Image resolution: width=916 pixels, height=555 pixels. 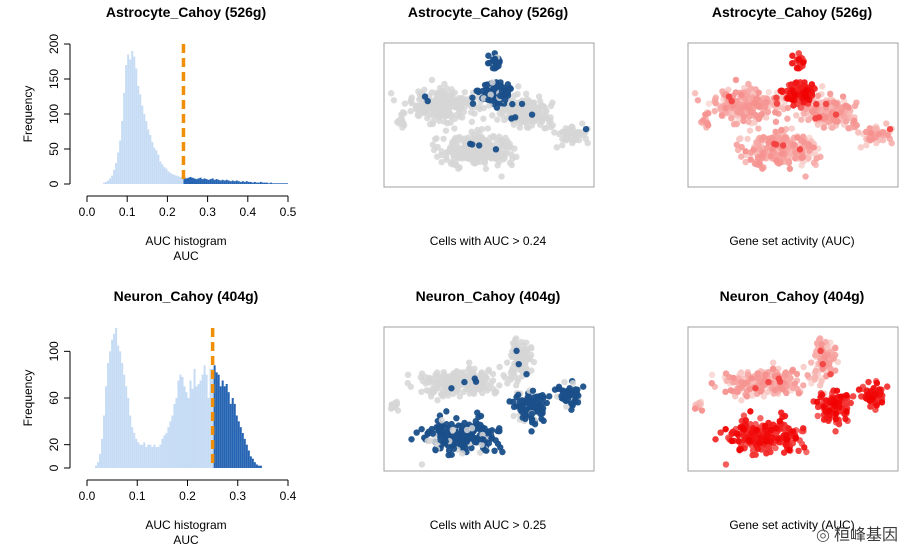 What do you see at coordinates (488, 12) in the screenshot?
I see `chart-title: Astrocyte_Cahoy (526g)` at bounding box center [488, 12].